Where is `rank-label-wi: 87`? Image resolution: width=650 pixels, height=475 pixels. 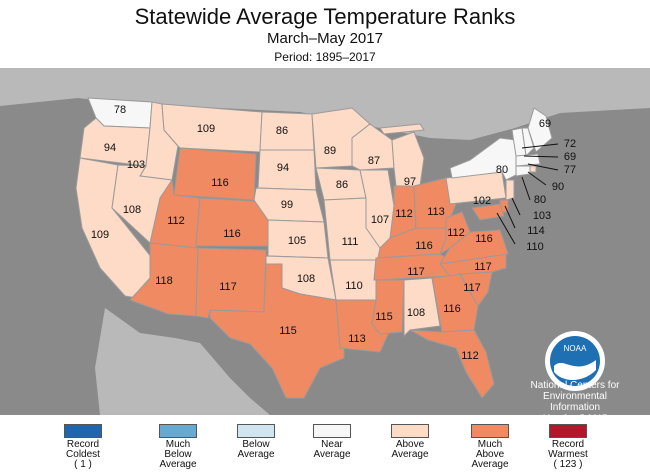 rank-label-wi: 87 is located at coordinates (374, 161).